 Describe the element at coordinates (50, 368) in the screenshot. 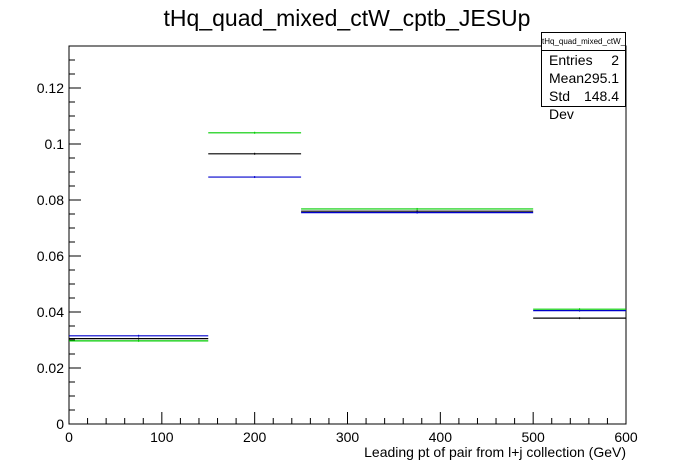

I see `y-tick-label: 0.02` at that location.